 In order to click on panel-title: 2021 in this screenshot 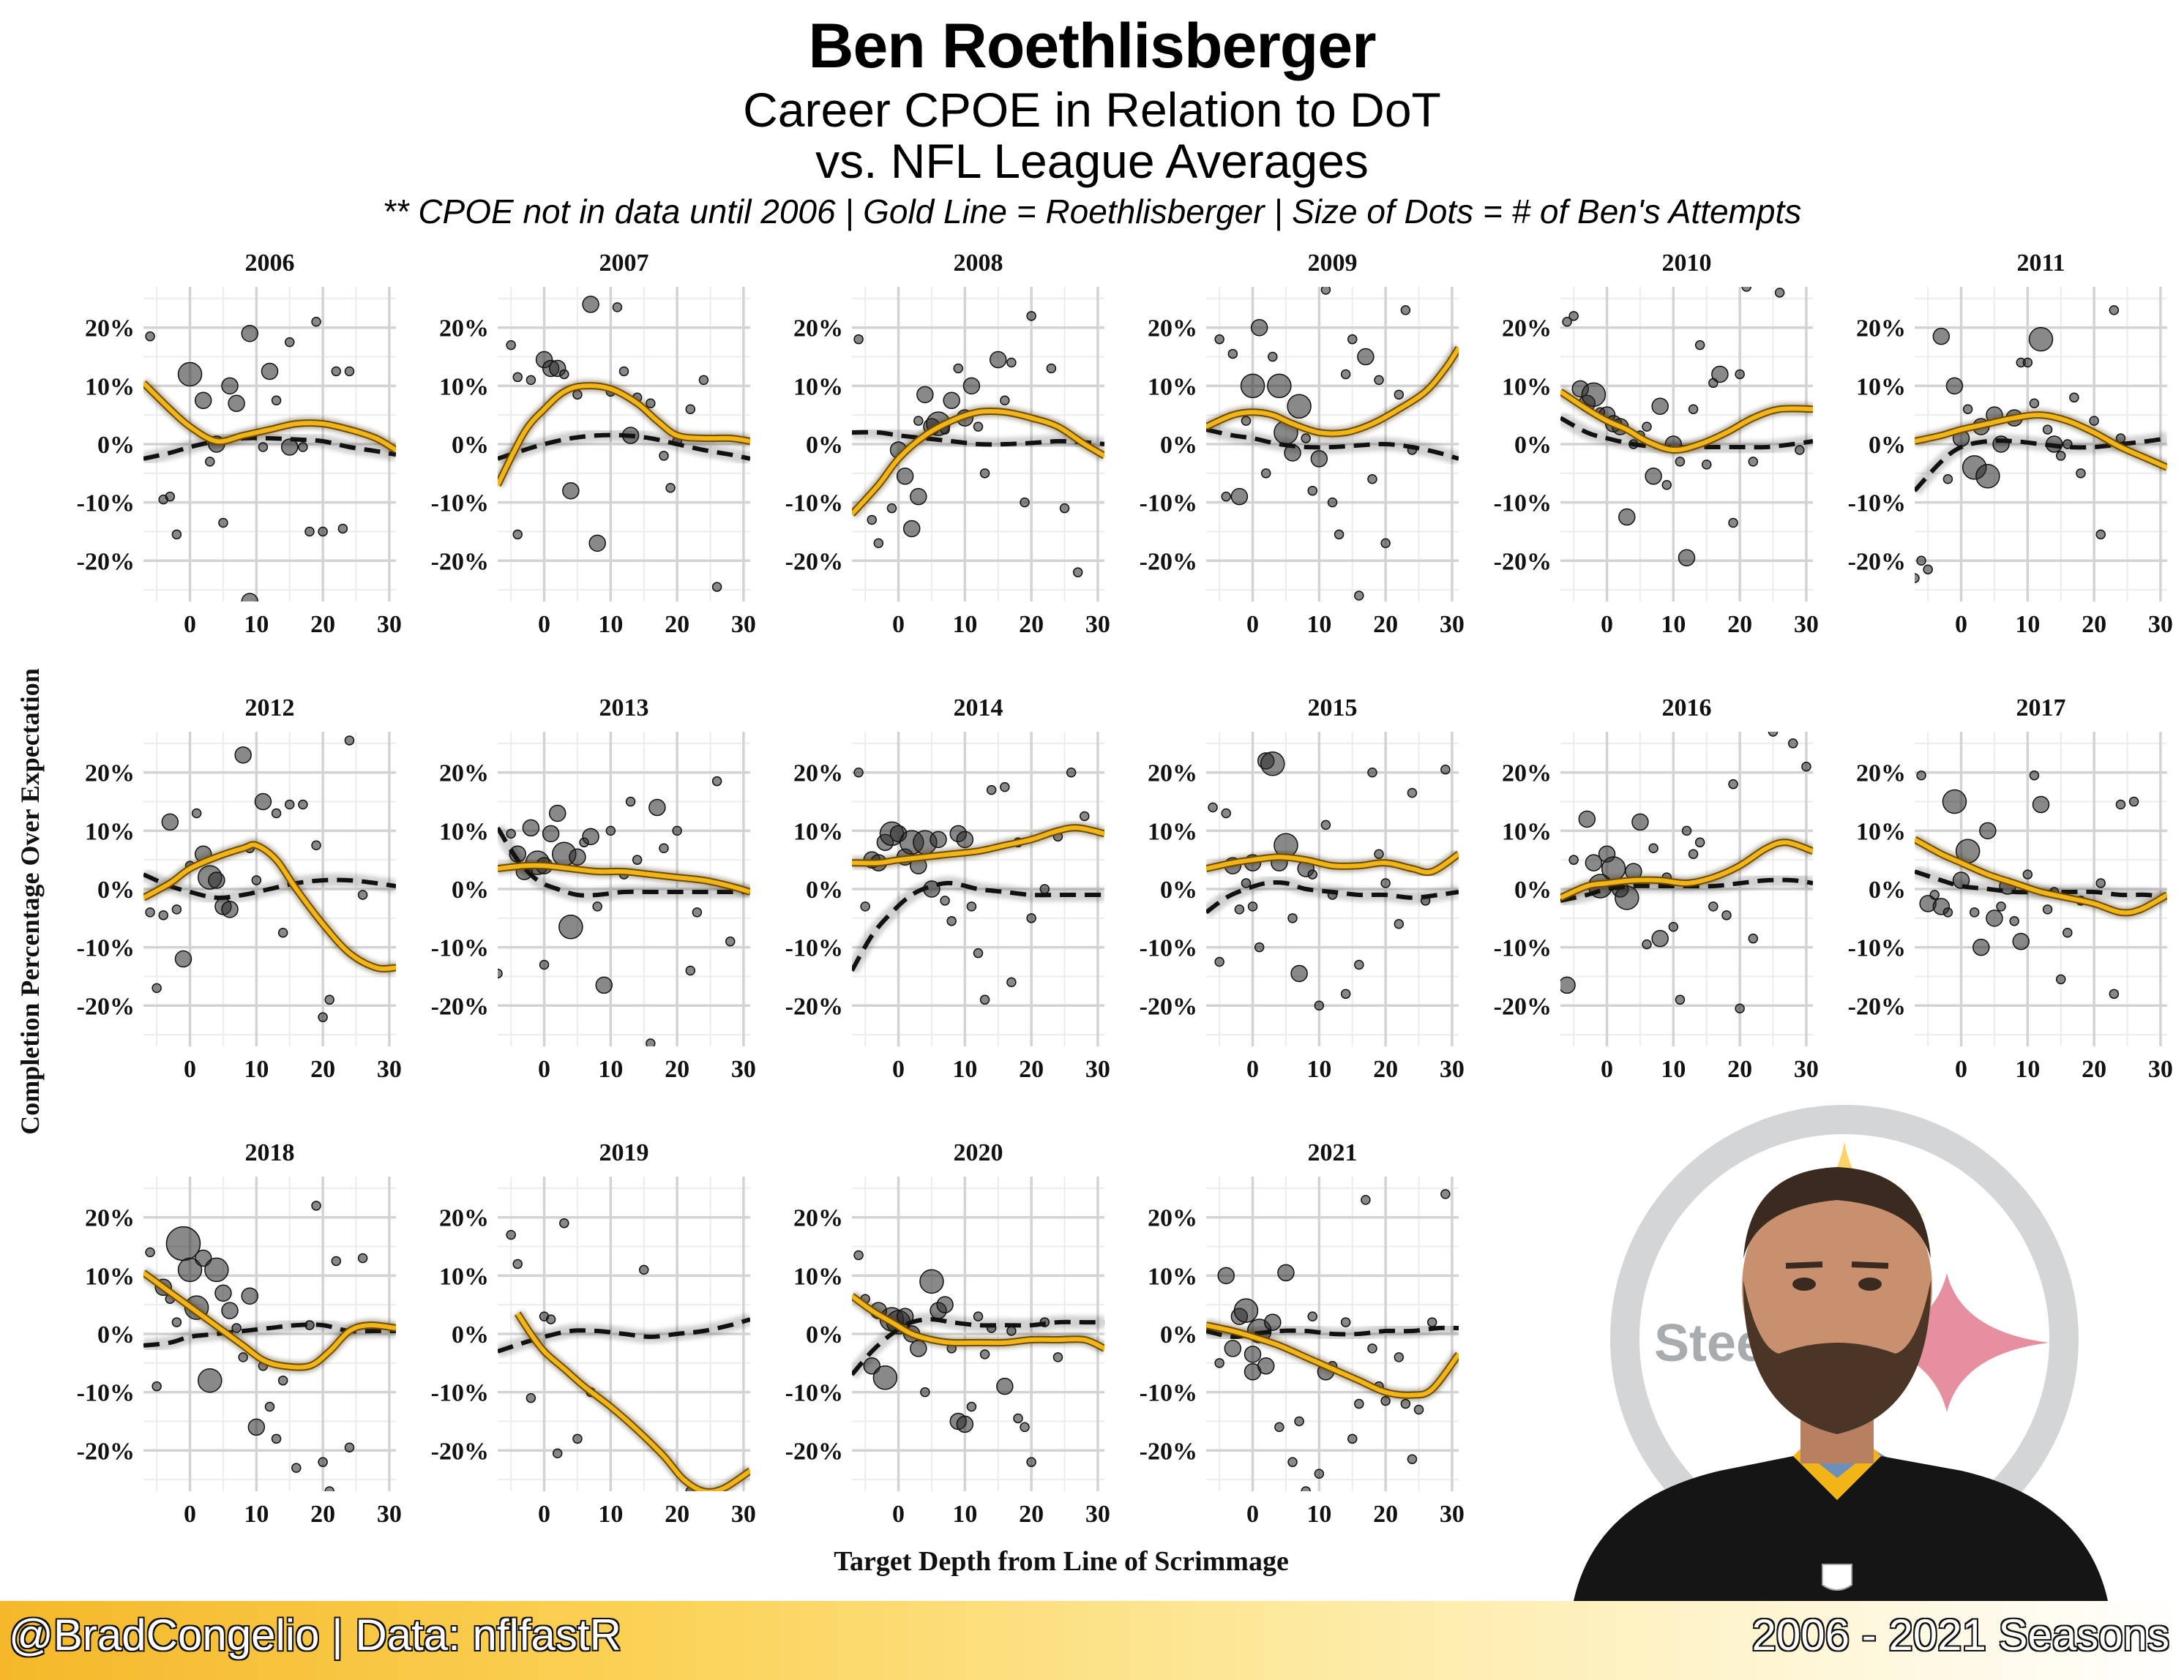, I will do `click(1333, 1152)`.